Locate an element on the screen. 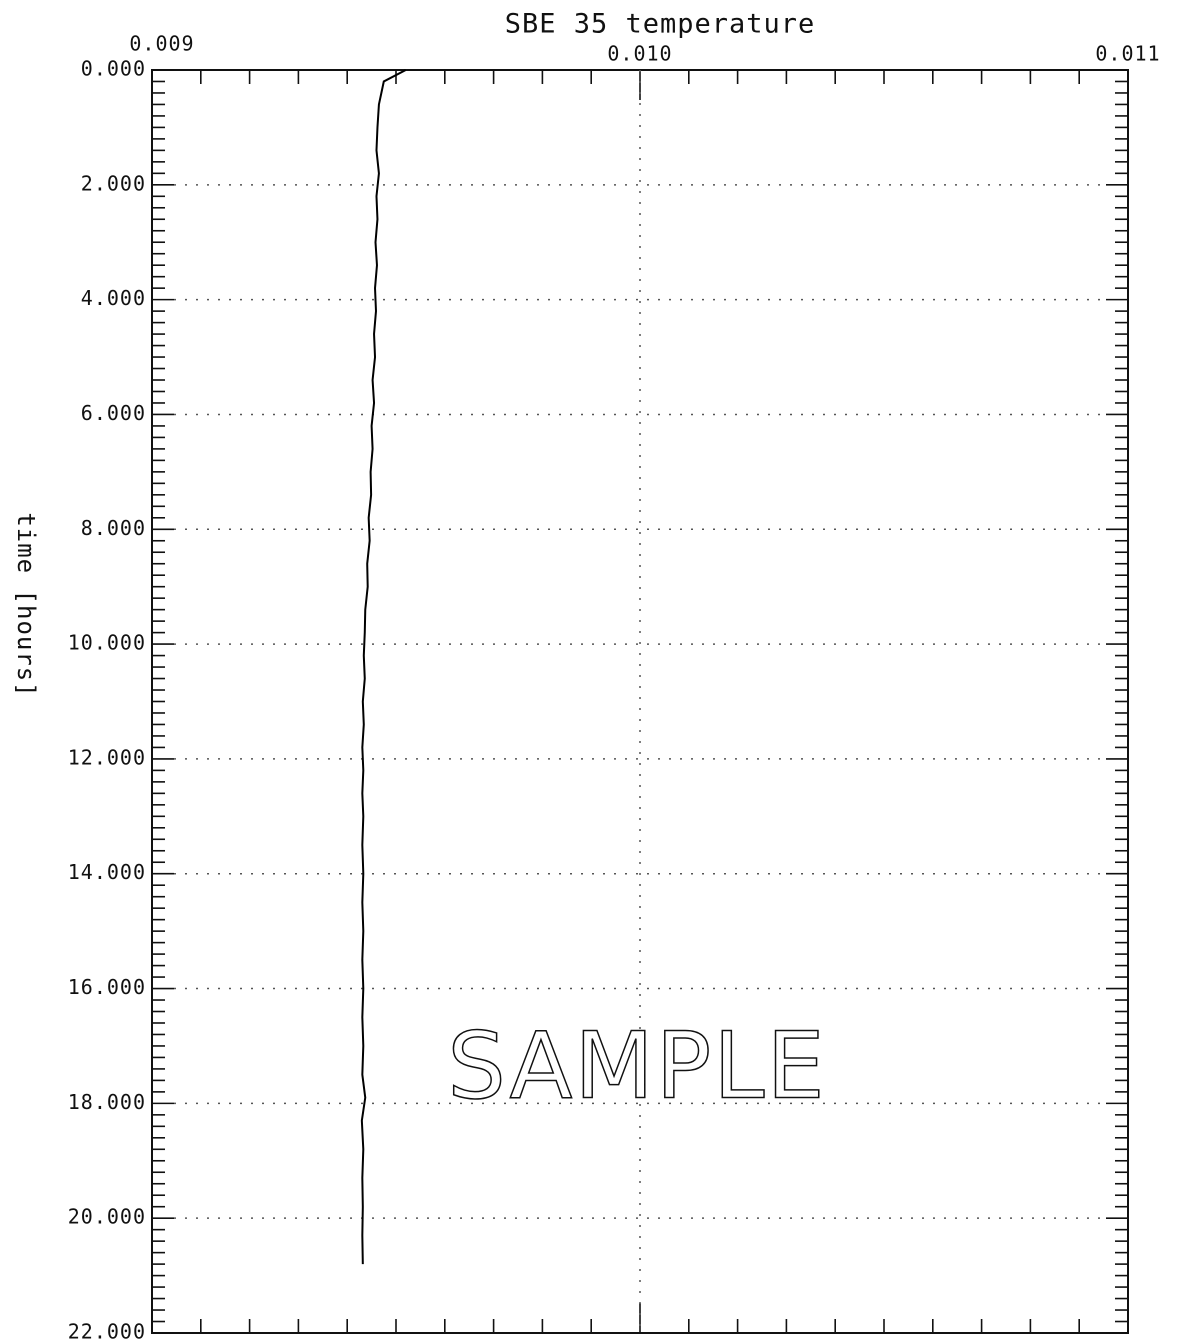 The image size is (1179, 1340). y-tick-label: 2.000 is located at coordinates (113, 183).